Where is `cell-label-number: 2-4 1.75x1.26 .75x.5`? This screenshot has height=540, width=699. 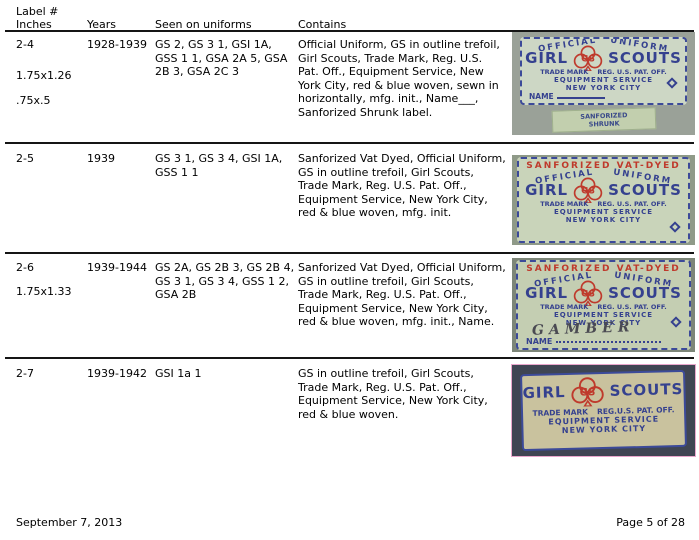 cell-label-number: 2-4 1.75x1.26 .75x.5 is located at coordinates (50, 73).